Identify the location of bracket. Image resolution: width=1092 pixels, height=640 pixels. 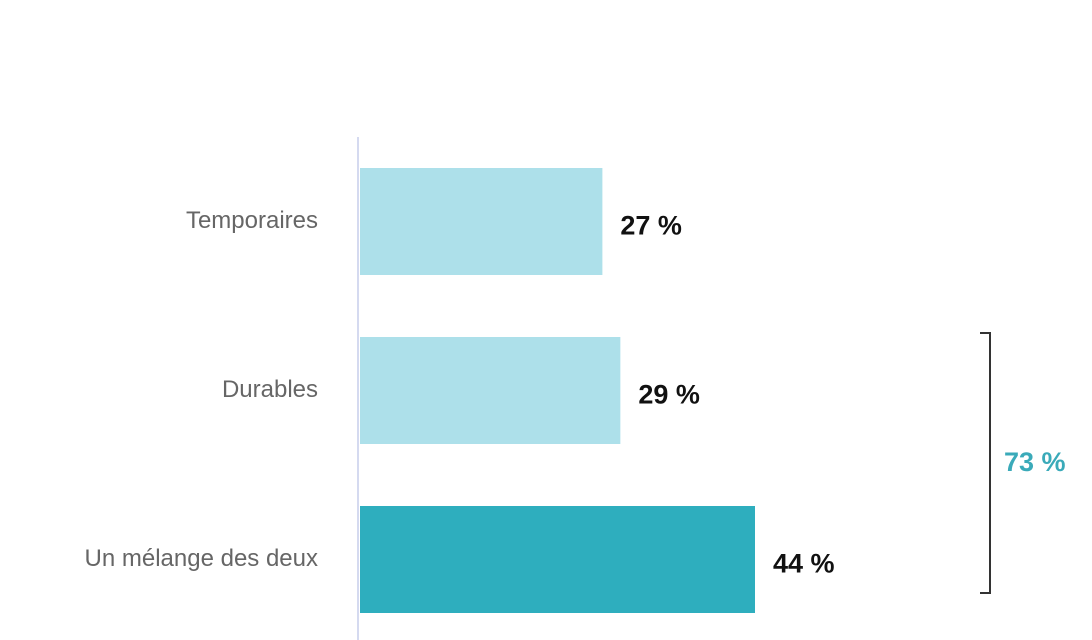
(985, 463).